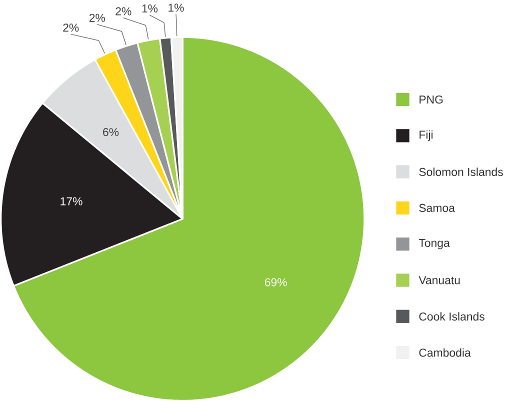  Describe the element at coordinates (434, 244) in the screenshot. I see `legend-label: Tonga` at that location.